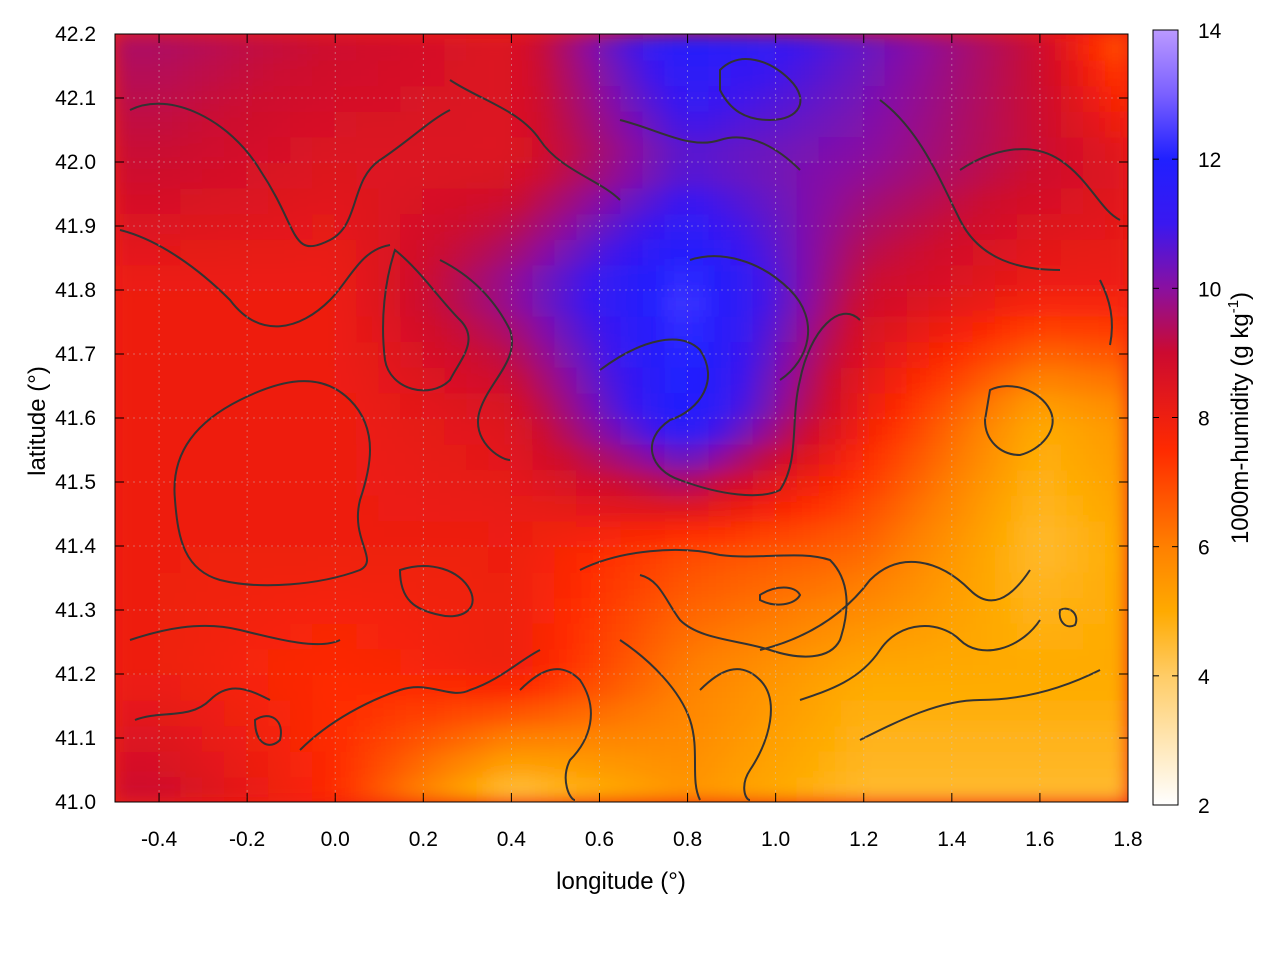  What do you see at coordinates (423, 839) in the screenshot?
I see `x-tick-label: 0.2` at bounding box center [423, 839].